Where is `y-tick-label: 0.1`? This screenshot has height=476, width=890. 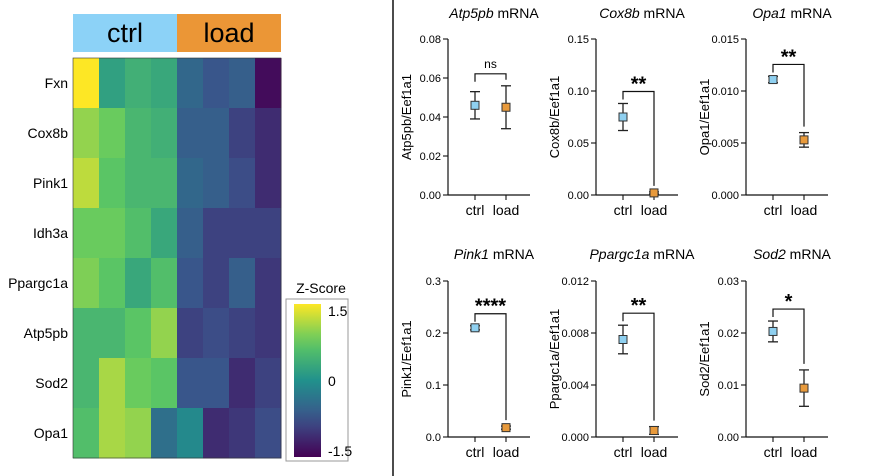 y-tick-label: 0.1 is located at coordinates (433, 386).